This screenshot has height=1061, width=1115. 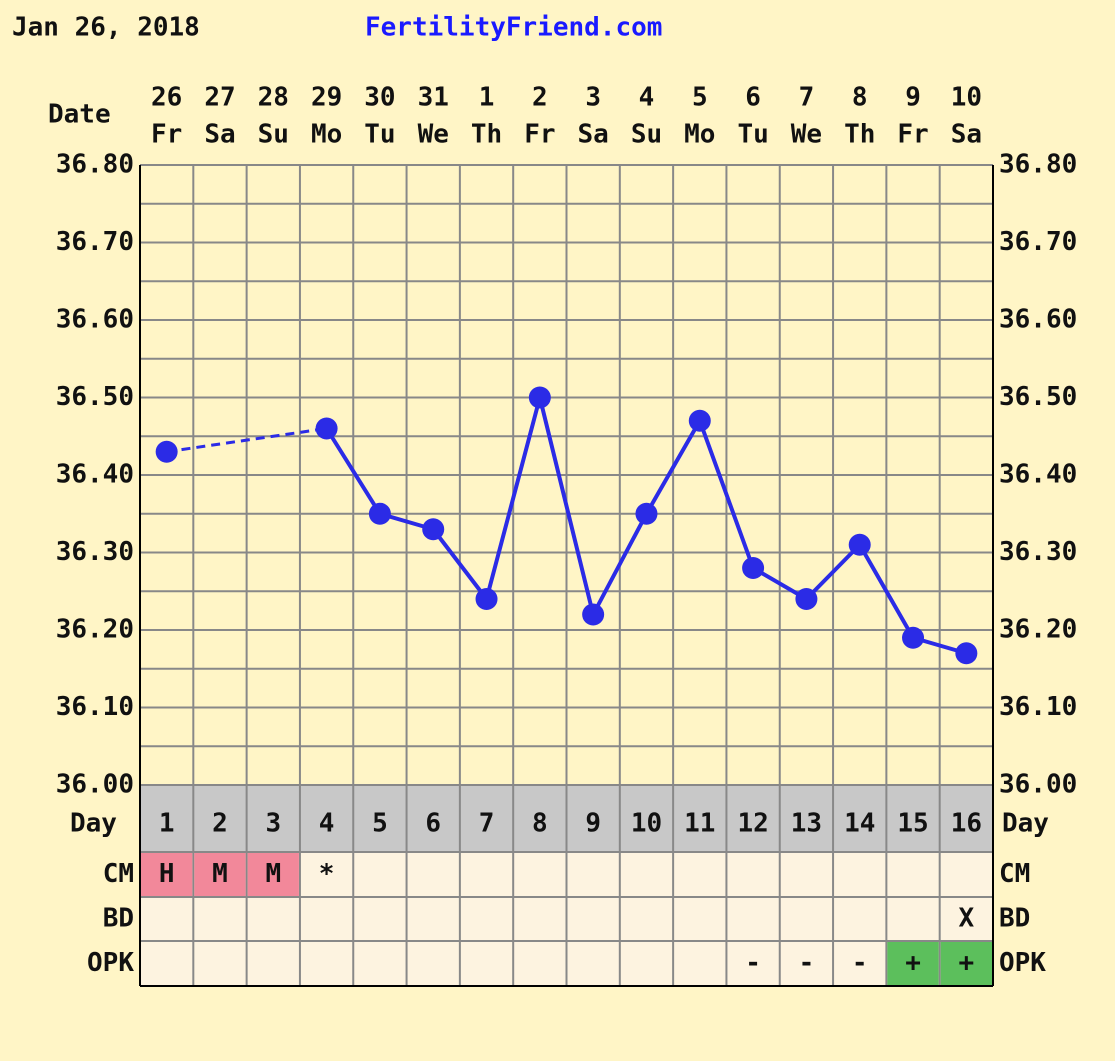 What do you see at coordinates (593, 824) in the screenshot?
I see `day-number: 9` at bounding box center [593, 824].